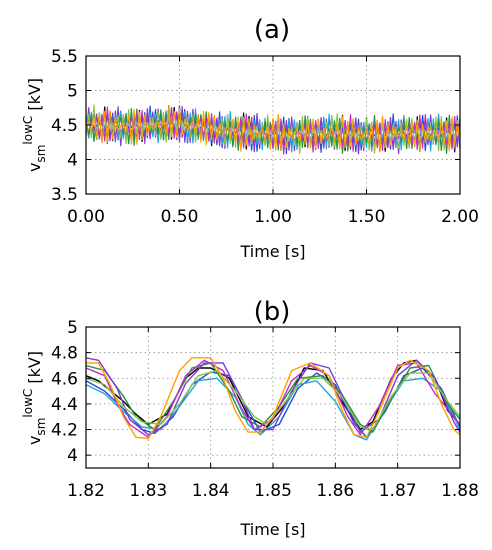  What do you see at coordinates (34, 440) in the screenshot?
I see `panel-b-ylabel-main: v` at bounding box center [34, 440].